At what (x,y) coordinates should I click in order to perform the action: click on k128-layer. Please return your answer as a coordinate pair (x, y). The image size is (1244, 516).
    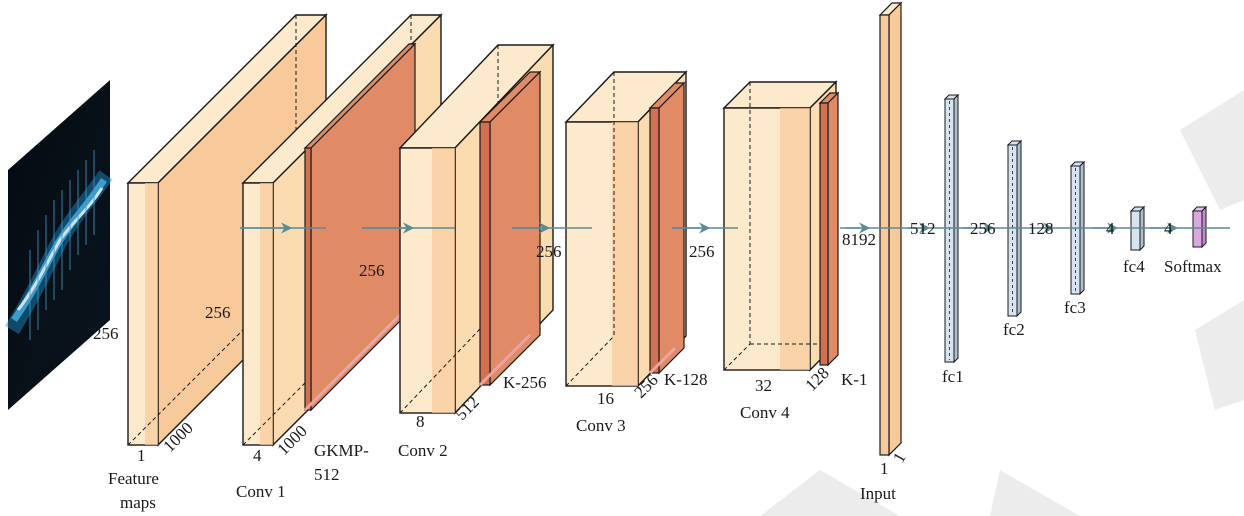
    Looking at the image, I should click on (667, 228).